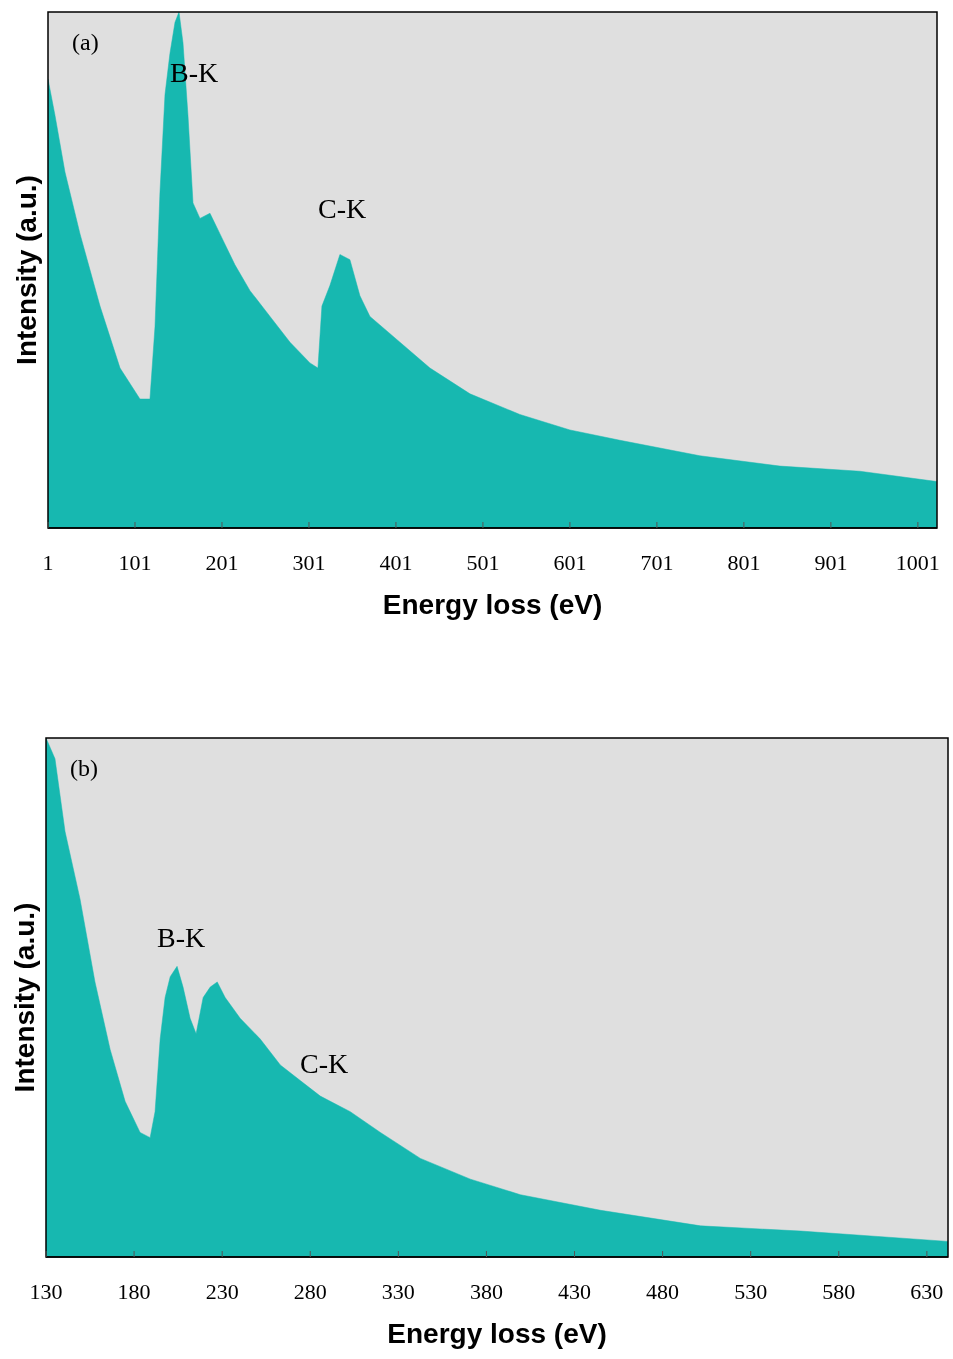 The image size is (953, 1359). What do you see at coordinates (134, 1291) in the screenshot?
I see `x-tick-label: 180` at bounding box center [134, 1291].